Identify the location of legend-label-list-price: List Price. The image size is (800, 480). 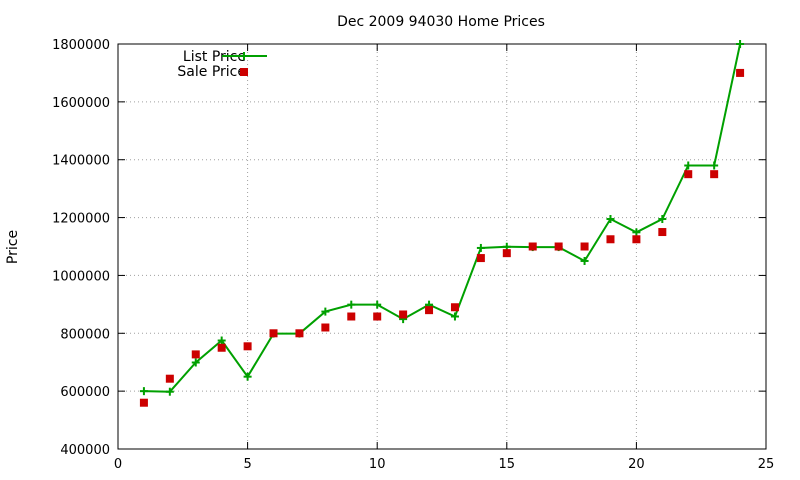
(214, 57).